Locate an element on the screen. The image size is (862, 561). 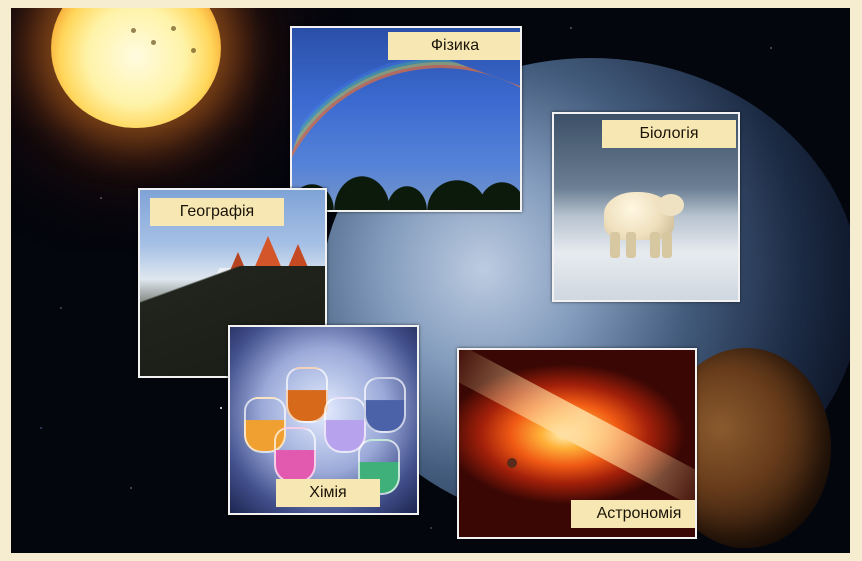
biology-label: Біологія is located at coordinates (669, 134).